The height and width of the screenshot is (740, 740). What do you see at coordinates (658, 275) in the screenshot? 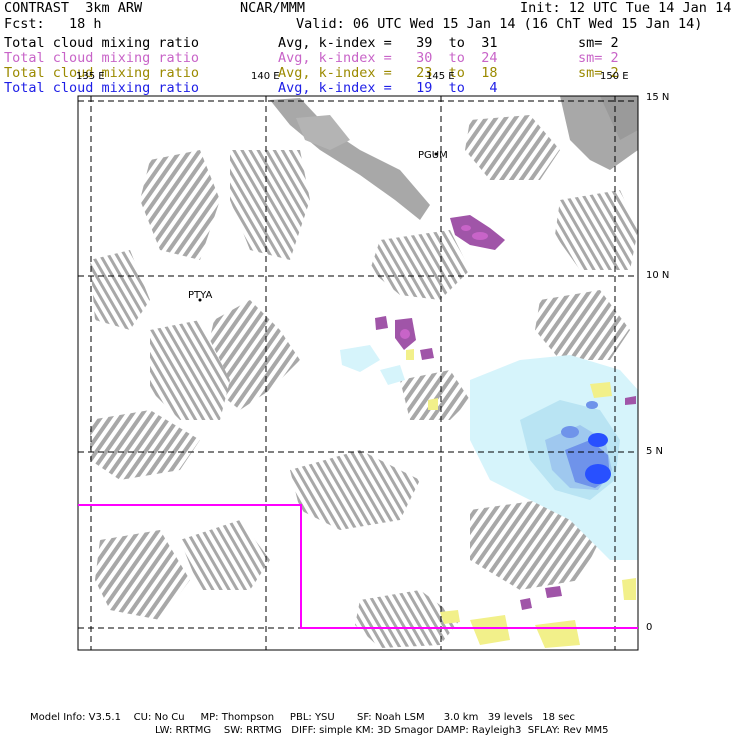
I see `lat-label-10n: 10 N` at bounding box center [658, 275].